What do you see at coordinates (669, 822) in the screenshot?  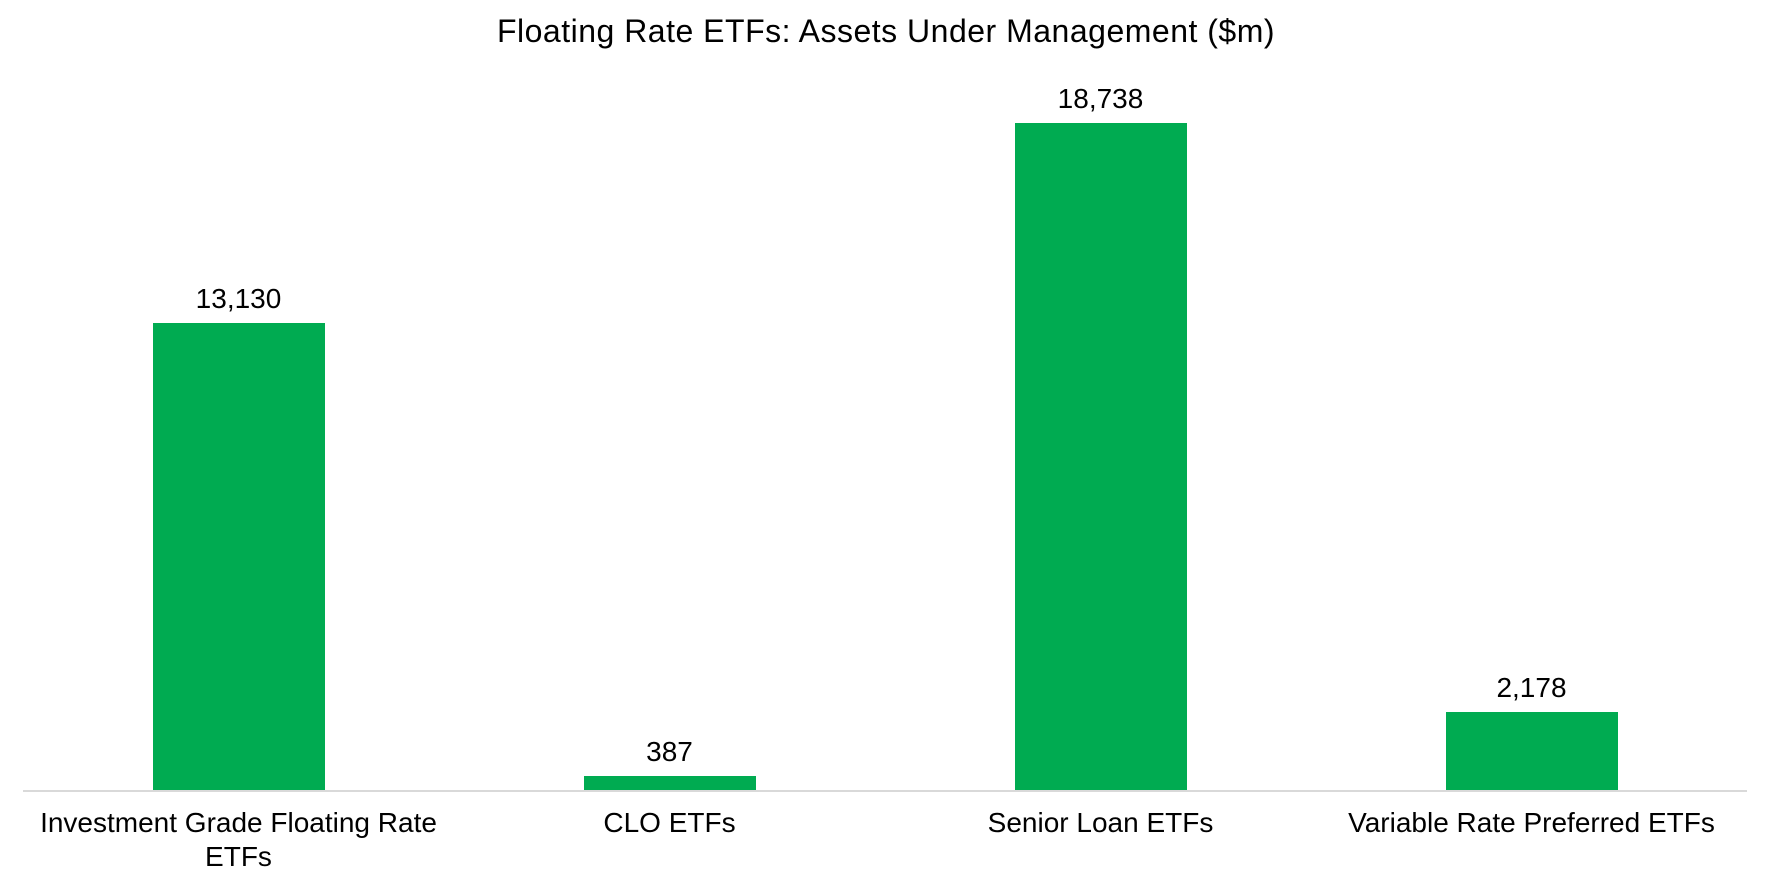 I see `category-label: CLO ETFs` at bounding box center [669, 822].